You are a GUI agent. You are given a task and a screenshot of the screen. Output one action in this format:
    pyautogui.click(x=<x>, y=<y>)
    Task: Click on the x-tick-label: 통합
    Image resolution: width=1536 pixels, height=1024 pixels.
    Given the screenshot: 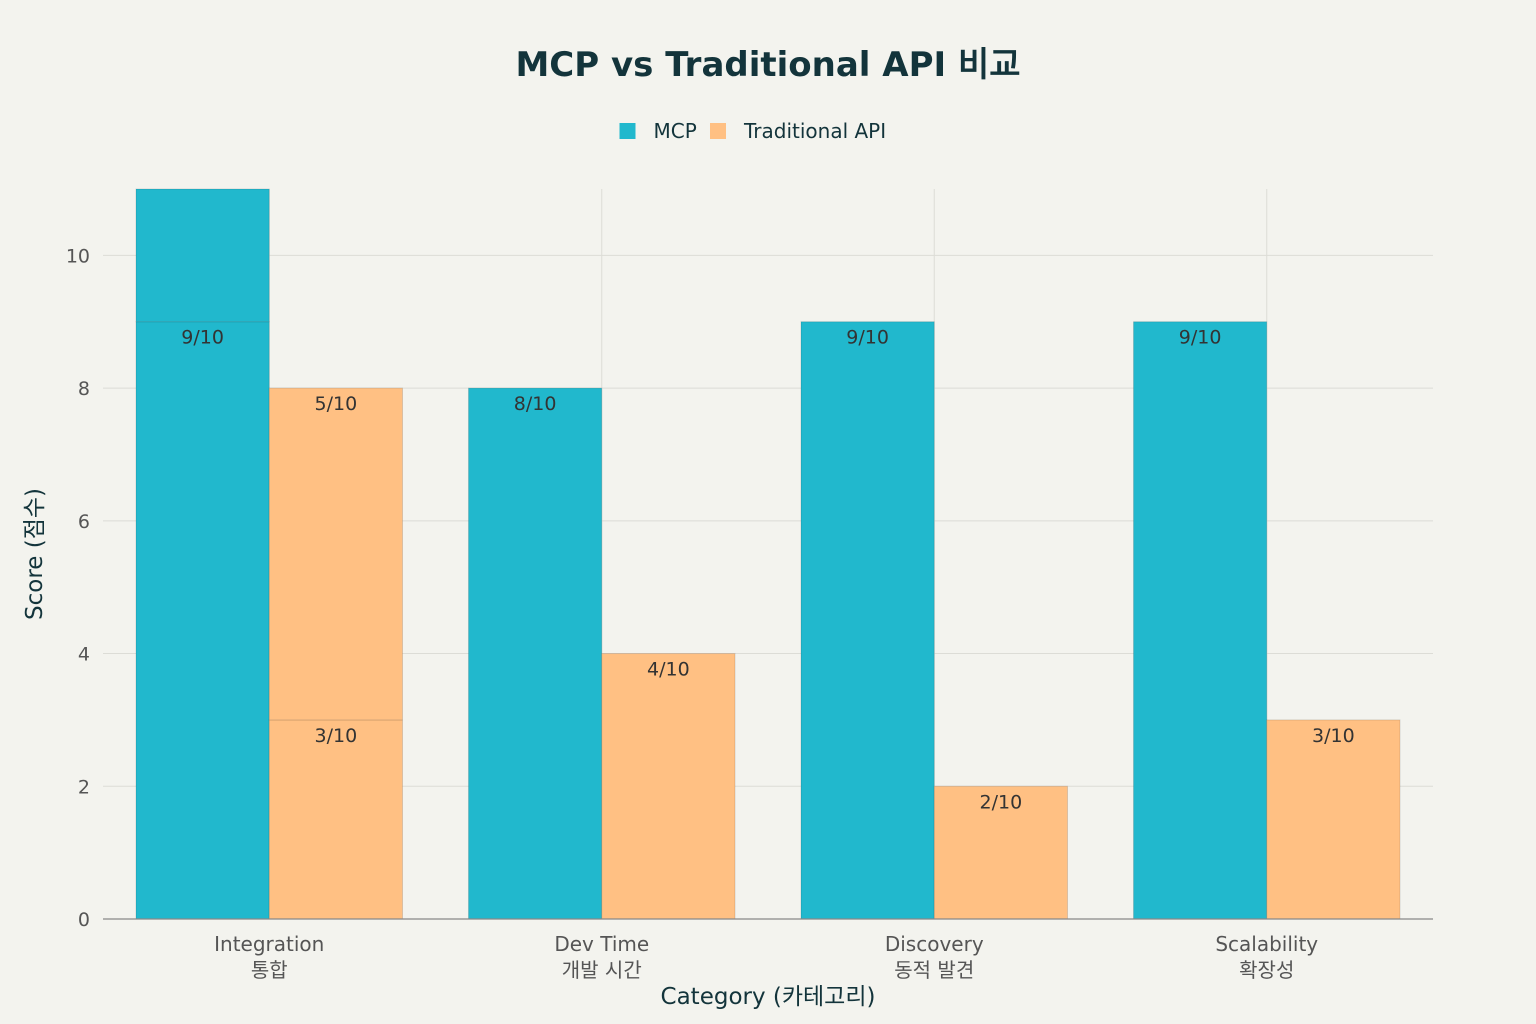 What is the action you would take?
    pyautogui.click(x=269, y=970)
    